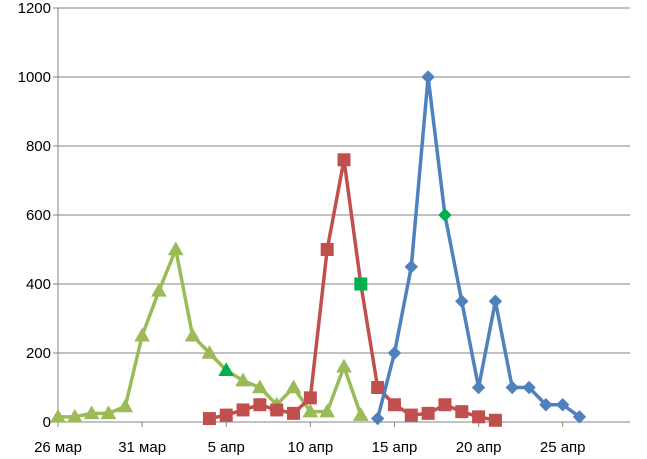 The height and width of the screenshot is (459, 647). Describe the element at coordinates (34, 8) in the screenshot. I see `y-tick-label: 1200` at that location.